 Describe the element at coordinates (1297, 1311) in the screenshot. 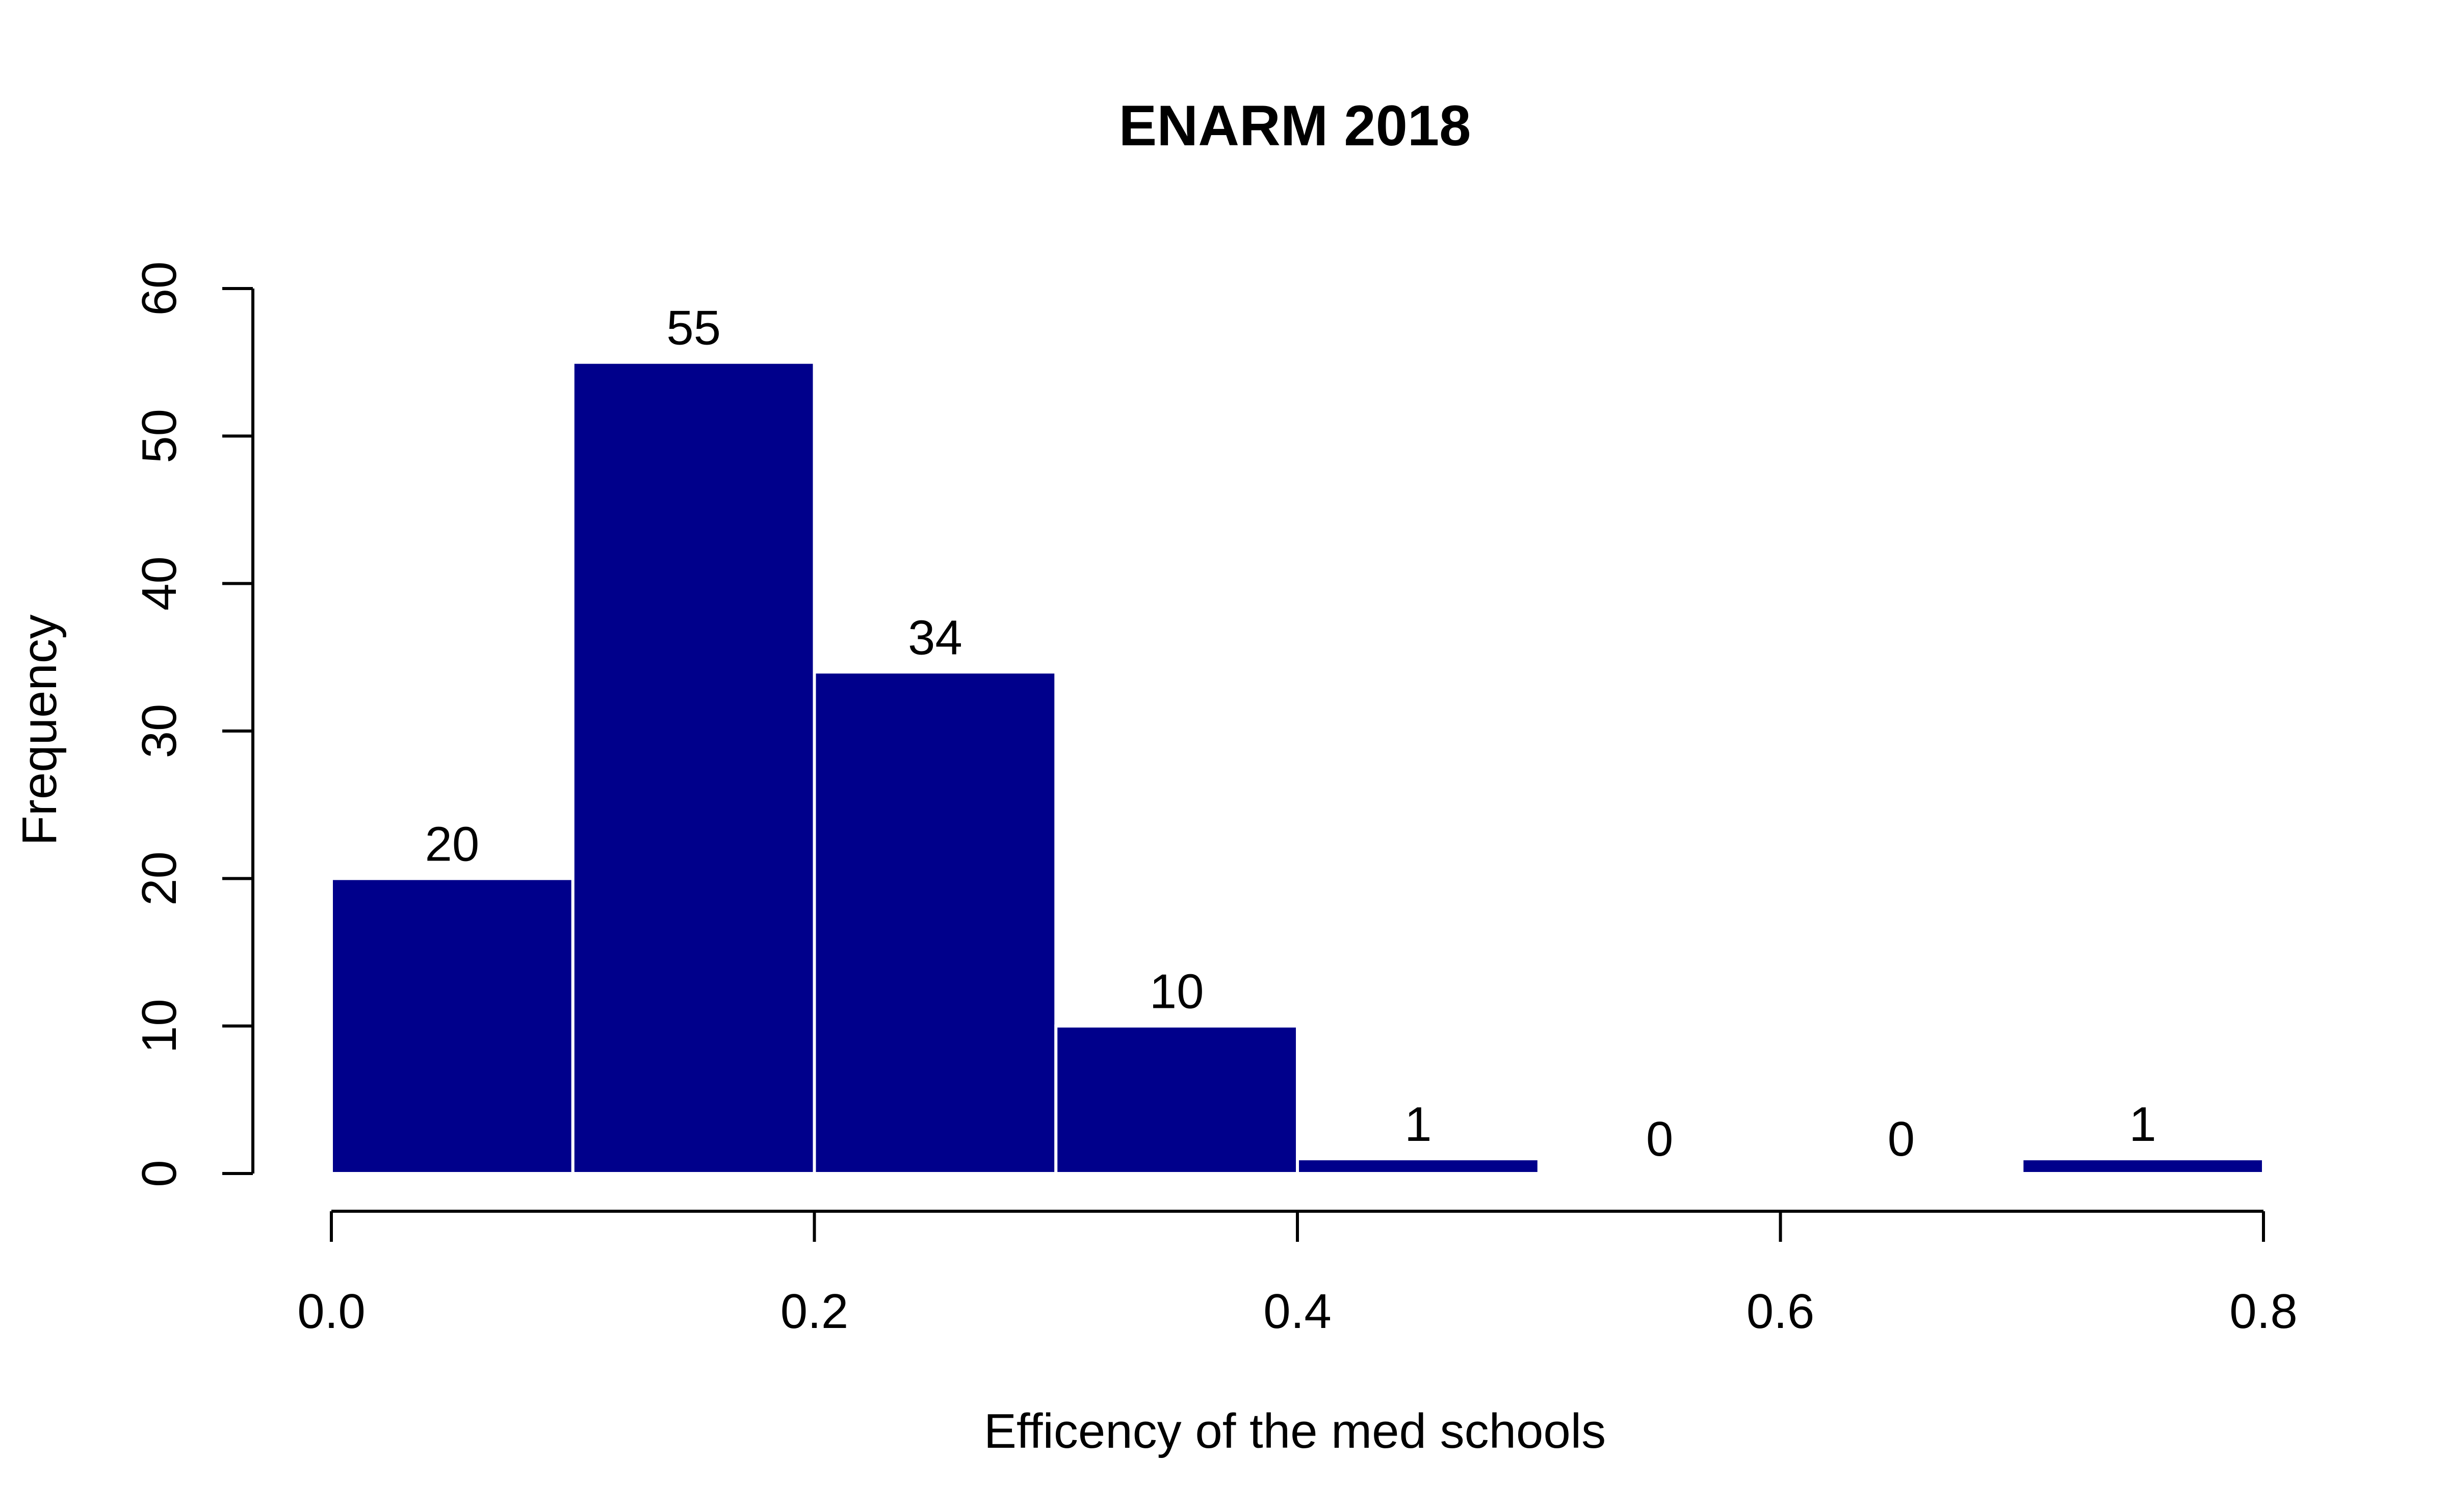

I see `x-tick-label: 0.4` at that location.